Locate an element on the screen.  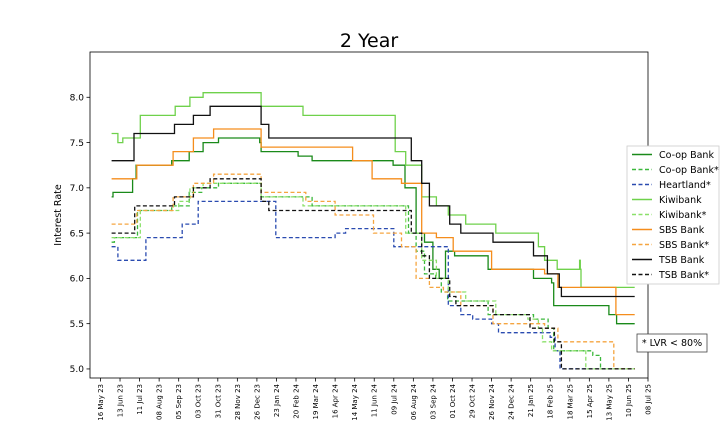
x-tick-label: 26 Dec 23 is located at coordinates (257, 402).